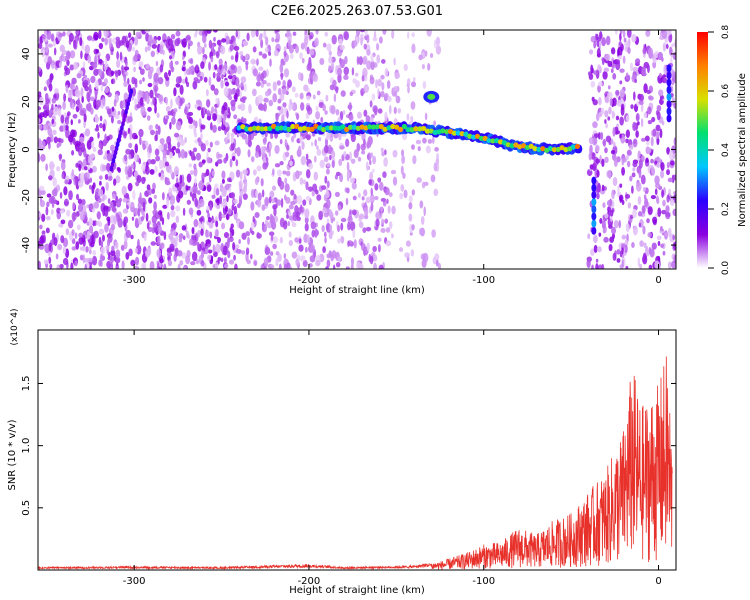  I want to click on x-tick-label: -200, so click(309, 581).